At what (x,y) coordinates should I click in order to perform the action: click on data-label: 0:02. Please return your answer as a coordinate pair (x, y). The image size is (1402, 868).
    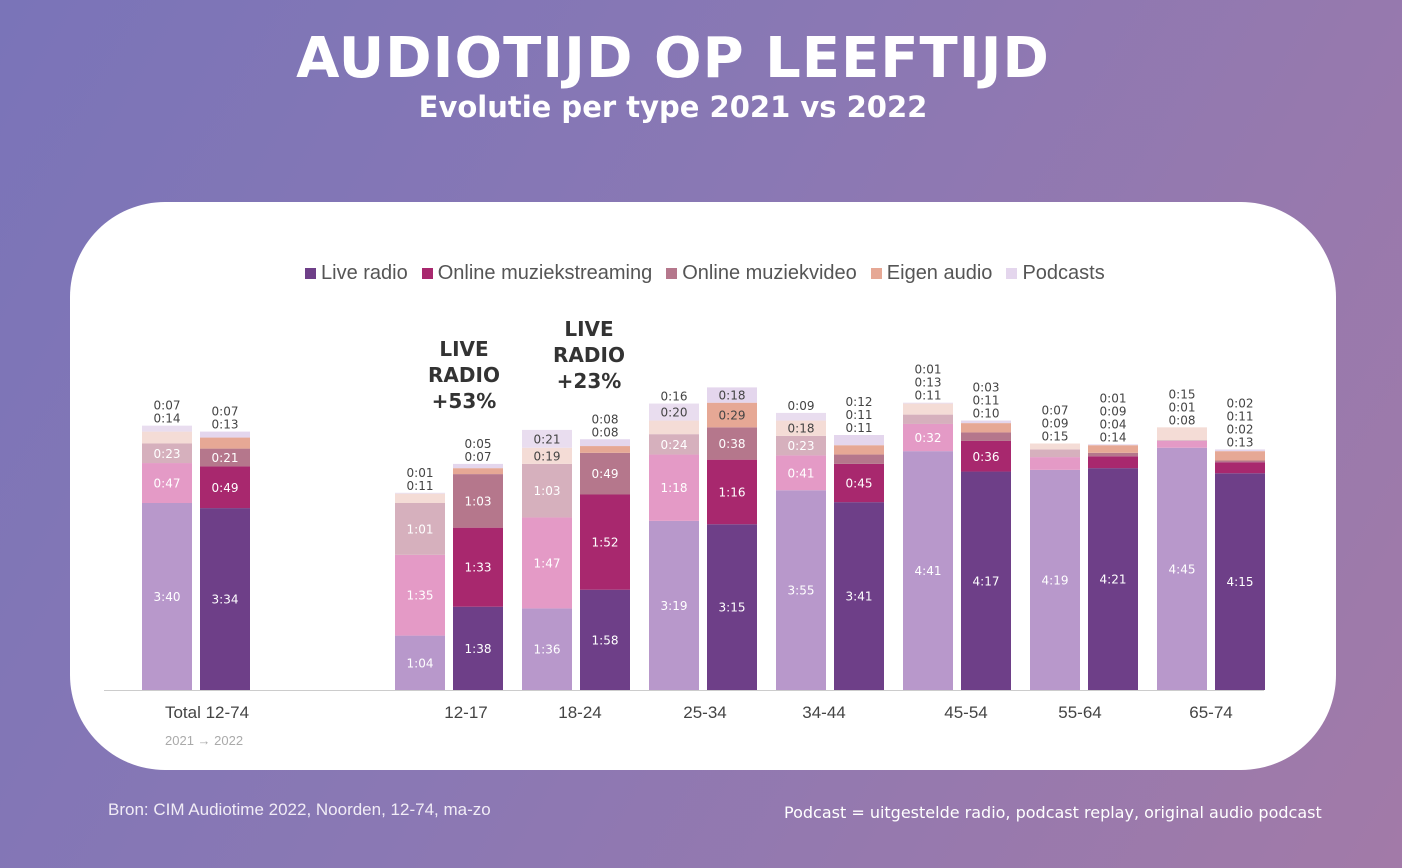
    Looking at the image, I should click on (1240, 429).